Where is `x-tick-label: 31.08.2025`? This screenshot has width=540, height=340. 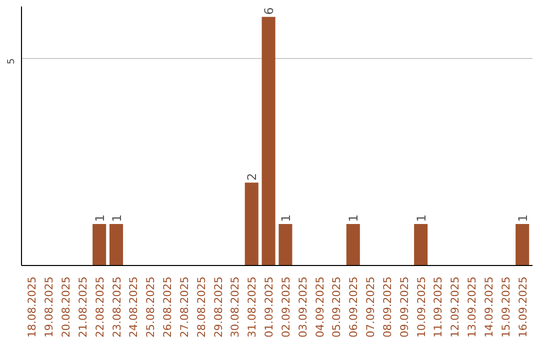 x-tick-label: 31.08.2025 is located at coordinates (252, 307).